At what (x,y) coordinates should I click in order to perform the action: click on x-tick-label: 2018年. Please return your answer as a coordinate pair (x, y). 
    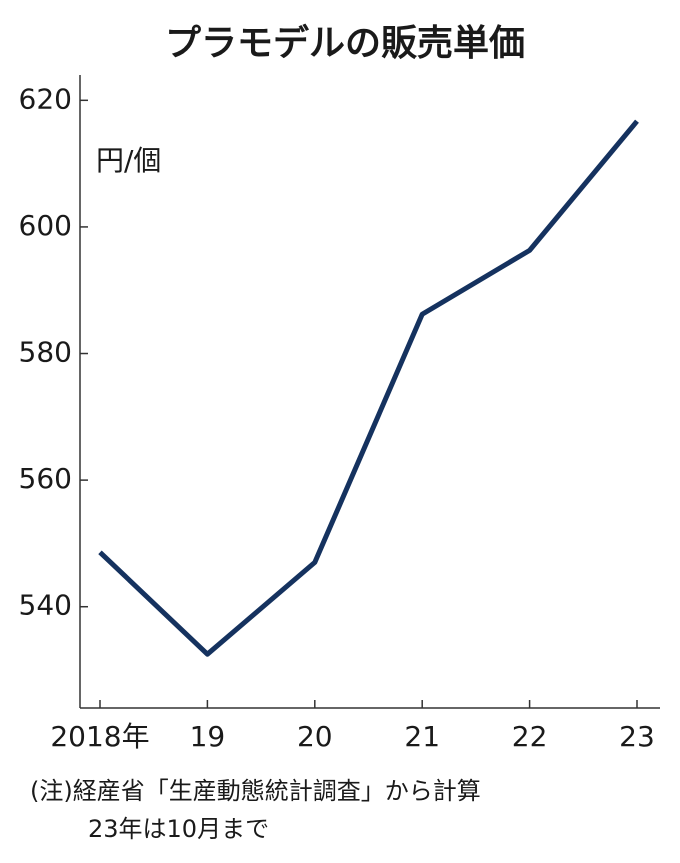
    Looking at the image, I should click on (99, 736).